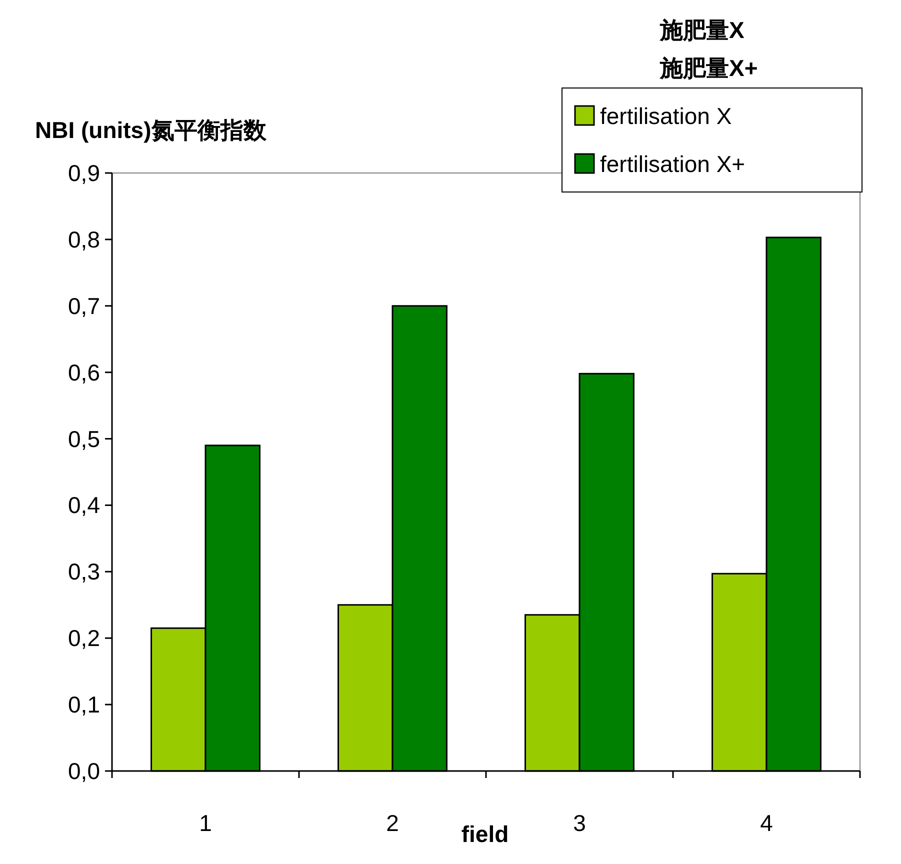 The height and width of the screenshot is (864, 901). Describe the element at coordinates (151, 130) in the screenshot. I see `y-axis-title: NBI (units)氮平衡指数` at that location.